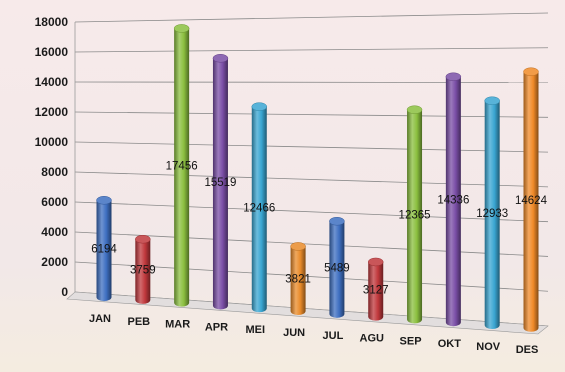  I want to click on data-label: 14624, so click(531, 201).